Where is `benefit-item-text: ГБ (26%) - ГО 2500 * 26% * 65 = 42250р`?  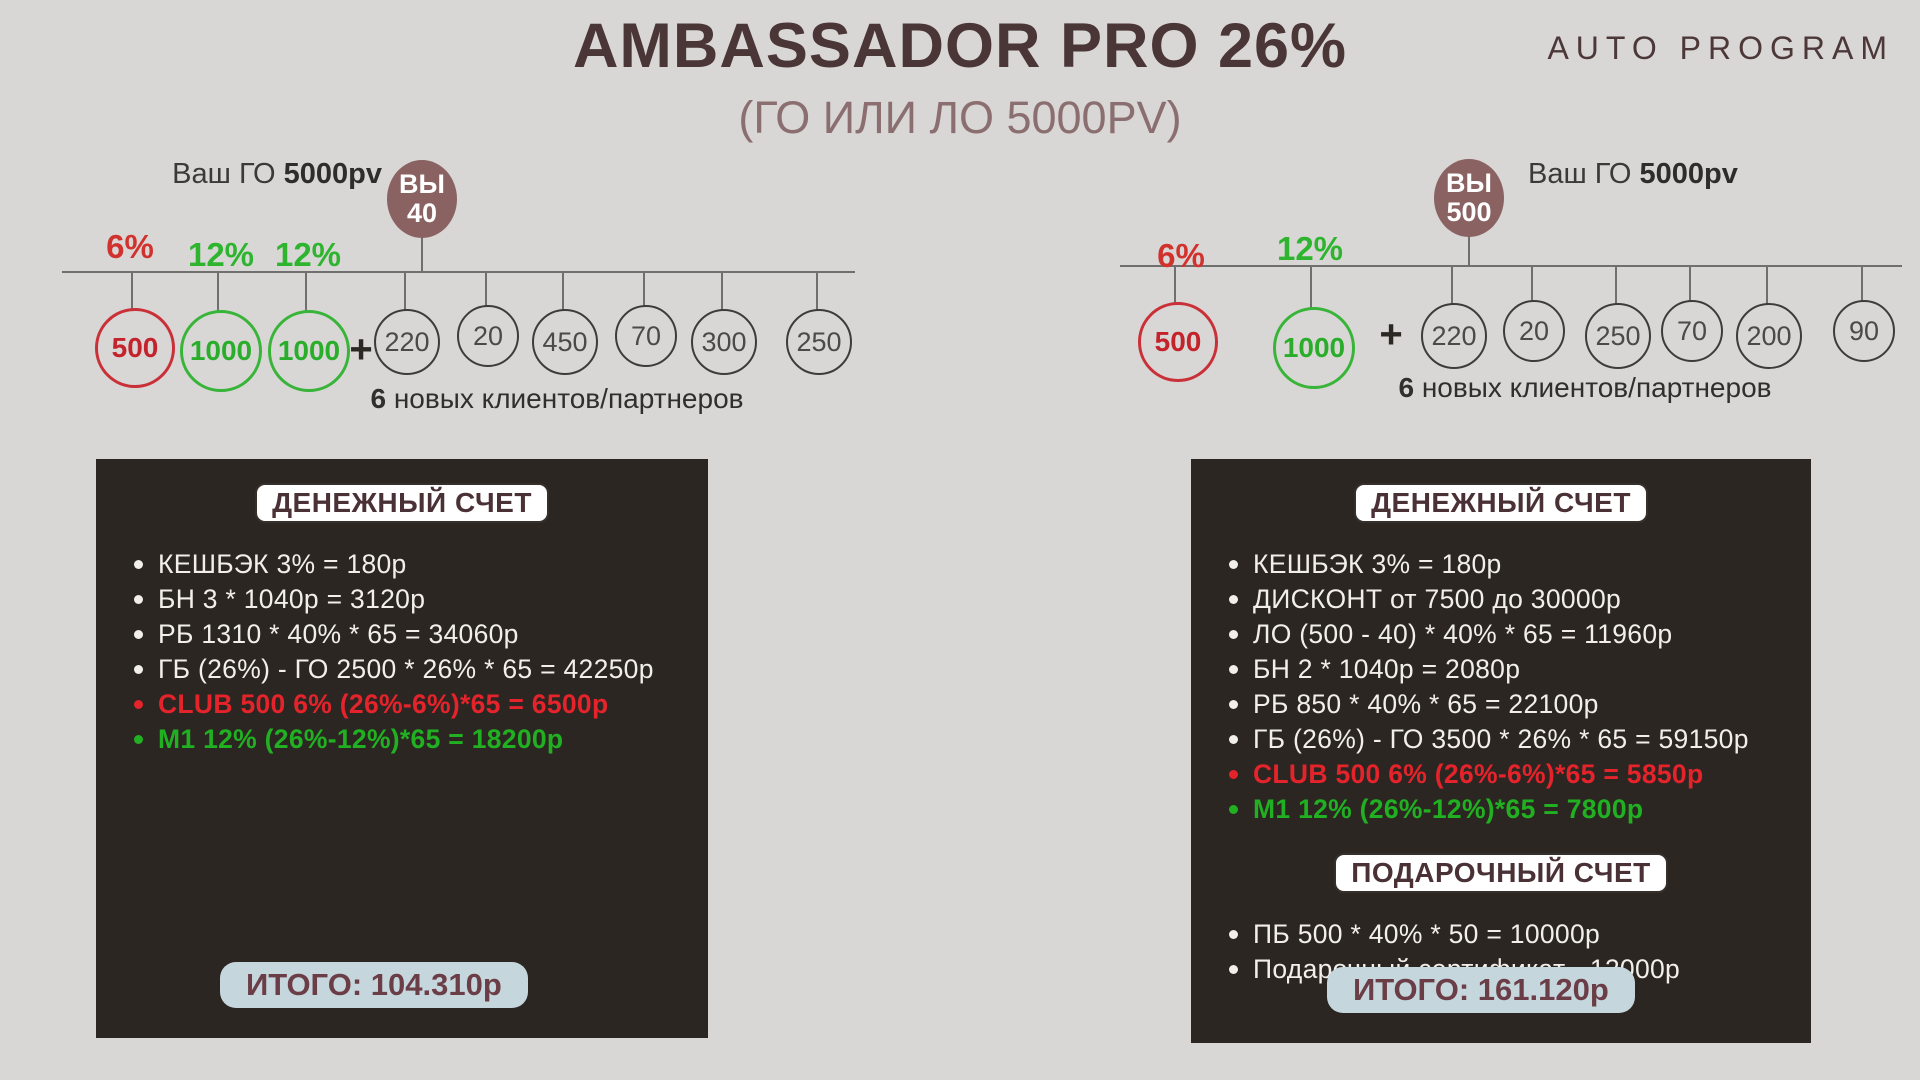
benefit-item-text: ГБ (26%) - ГО 2500 * 26% * 65 = 42250р is located at coordinates (406, 669).